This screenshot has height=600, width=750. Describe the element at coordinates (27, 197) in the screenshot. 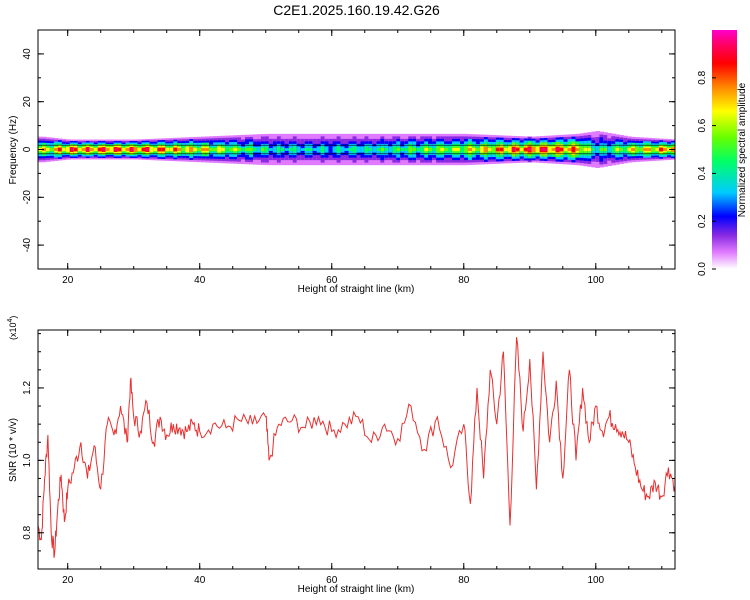

I see `y-tick-label: -20` at that location.